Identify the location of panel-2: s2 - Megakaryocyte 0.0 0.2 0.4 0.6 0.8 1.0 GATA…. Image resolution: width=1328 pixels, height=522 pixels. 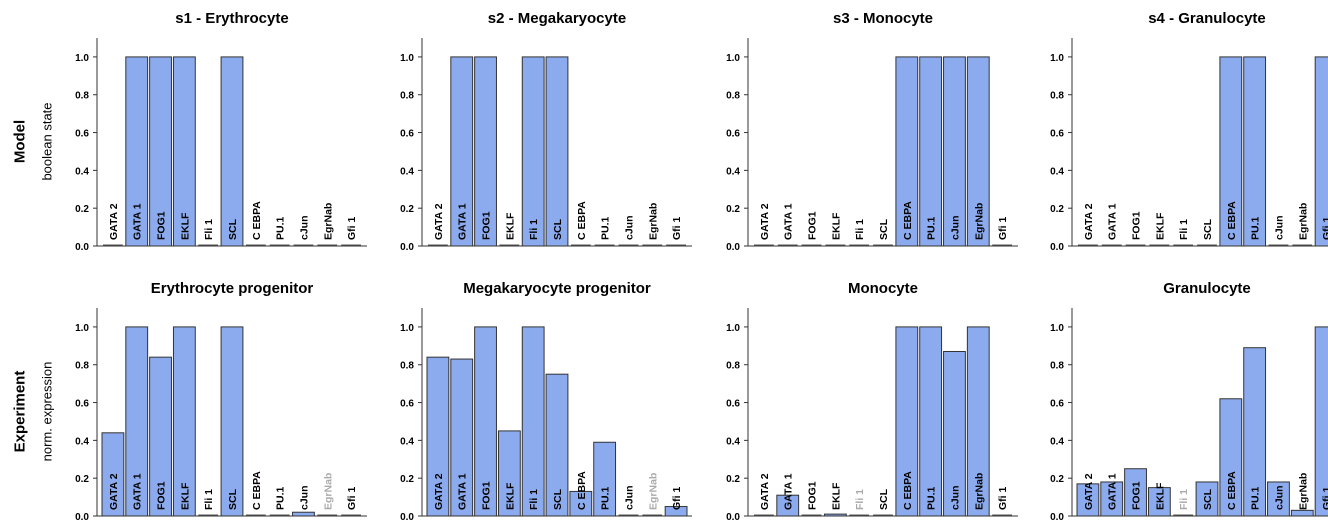
(546, 131).